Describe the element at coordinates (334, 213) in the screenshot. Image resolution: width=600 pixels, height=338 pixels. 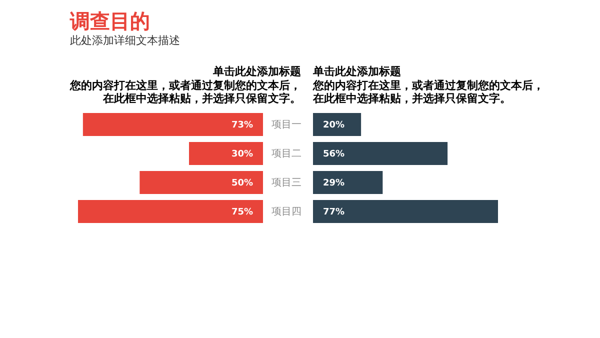
I see `data-label: 77%` at that location.